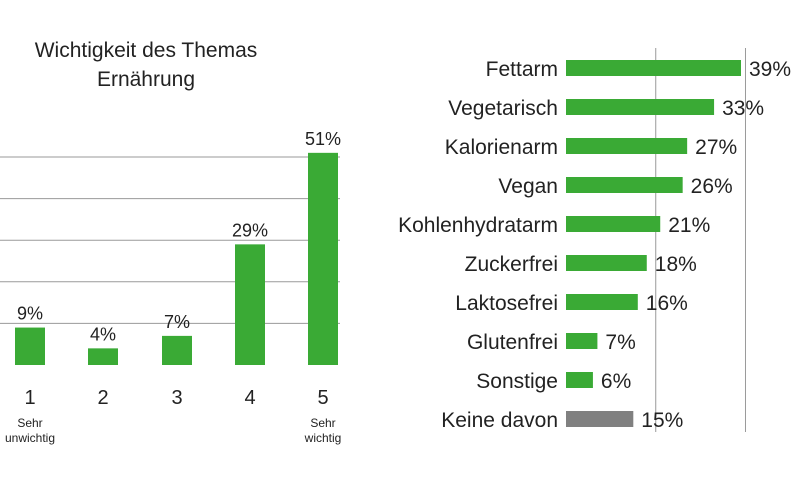 The width and height of the screenshot is (798, 480). Describe the element at coordinates (146, 65) in the screenshot. I see `chart-title: Wichtigkeit des Themas Ernährung` at that location.